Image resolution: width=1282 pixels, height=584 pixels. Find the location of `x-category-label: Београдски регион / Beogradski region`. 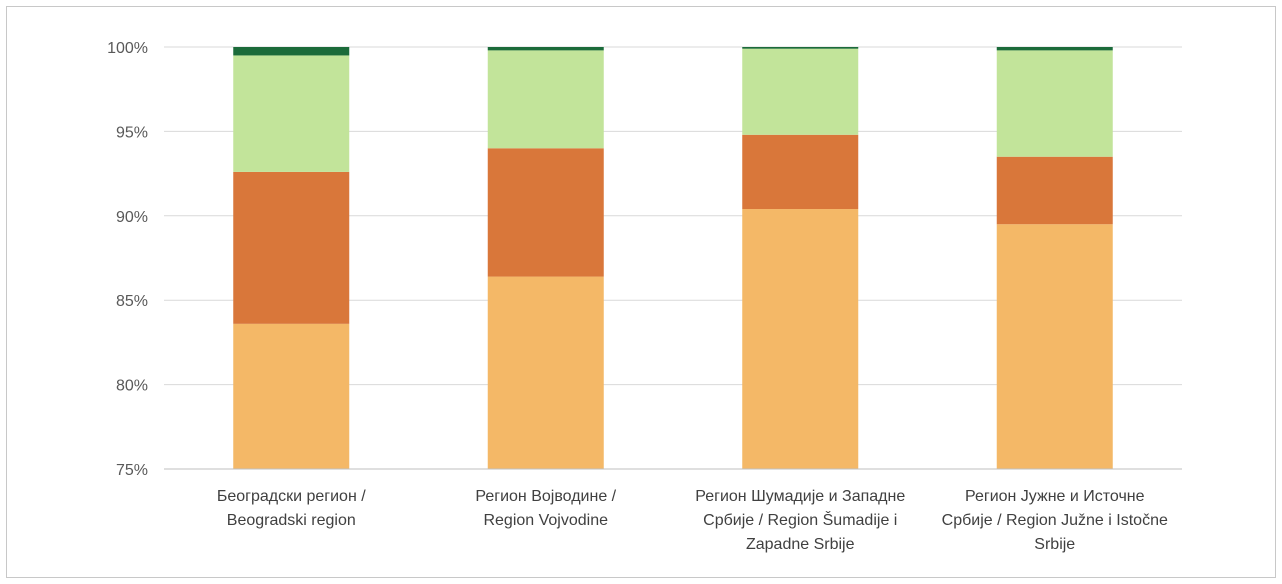

x-category-label: Београдски регион / Beogradski region is located at coordinates (291, 508).